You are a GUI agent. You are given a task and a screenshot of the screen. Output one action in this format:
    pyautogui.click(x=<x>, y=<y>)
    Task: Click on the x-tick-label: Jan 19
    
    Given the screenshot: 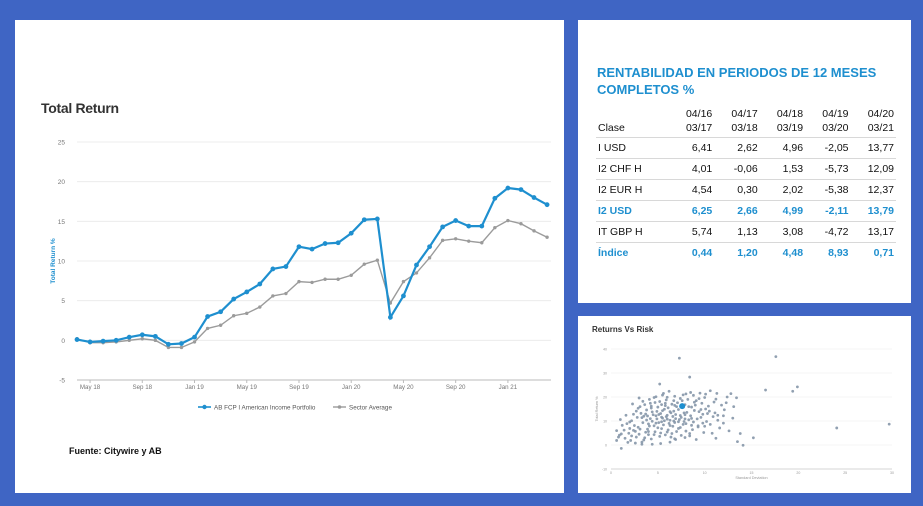 What is the action you would take?
    pyautogui.click(x=194, y=387)
    